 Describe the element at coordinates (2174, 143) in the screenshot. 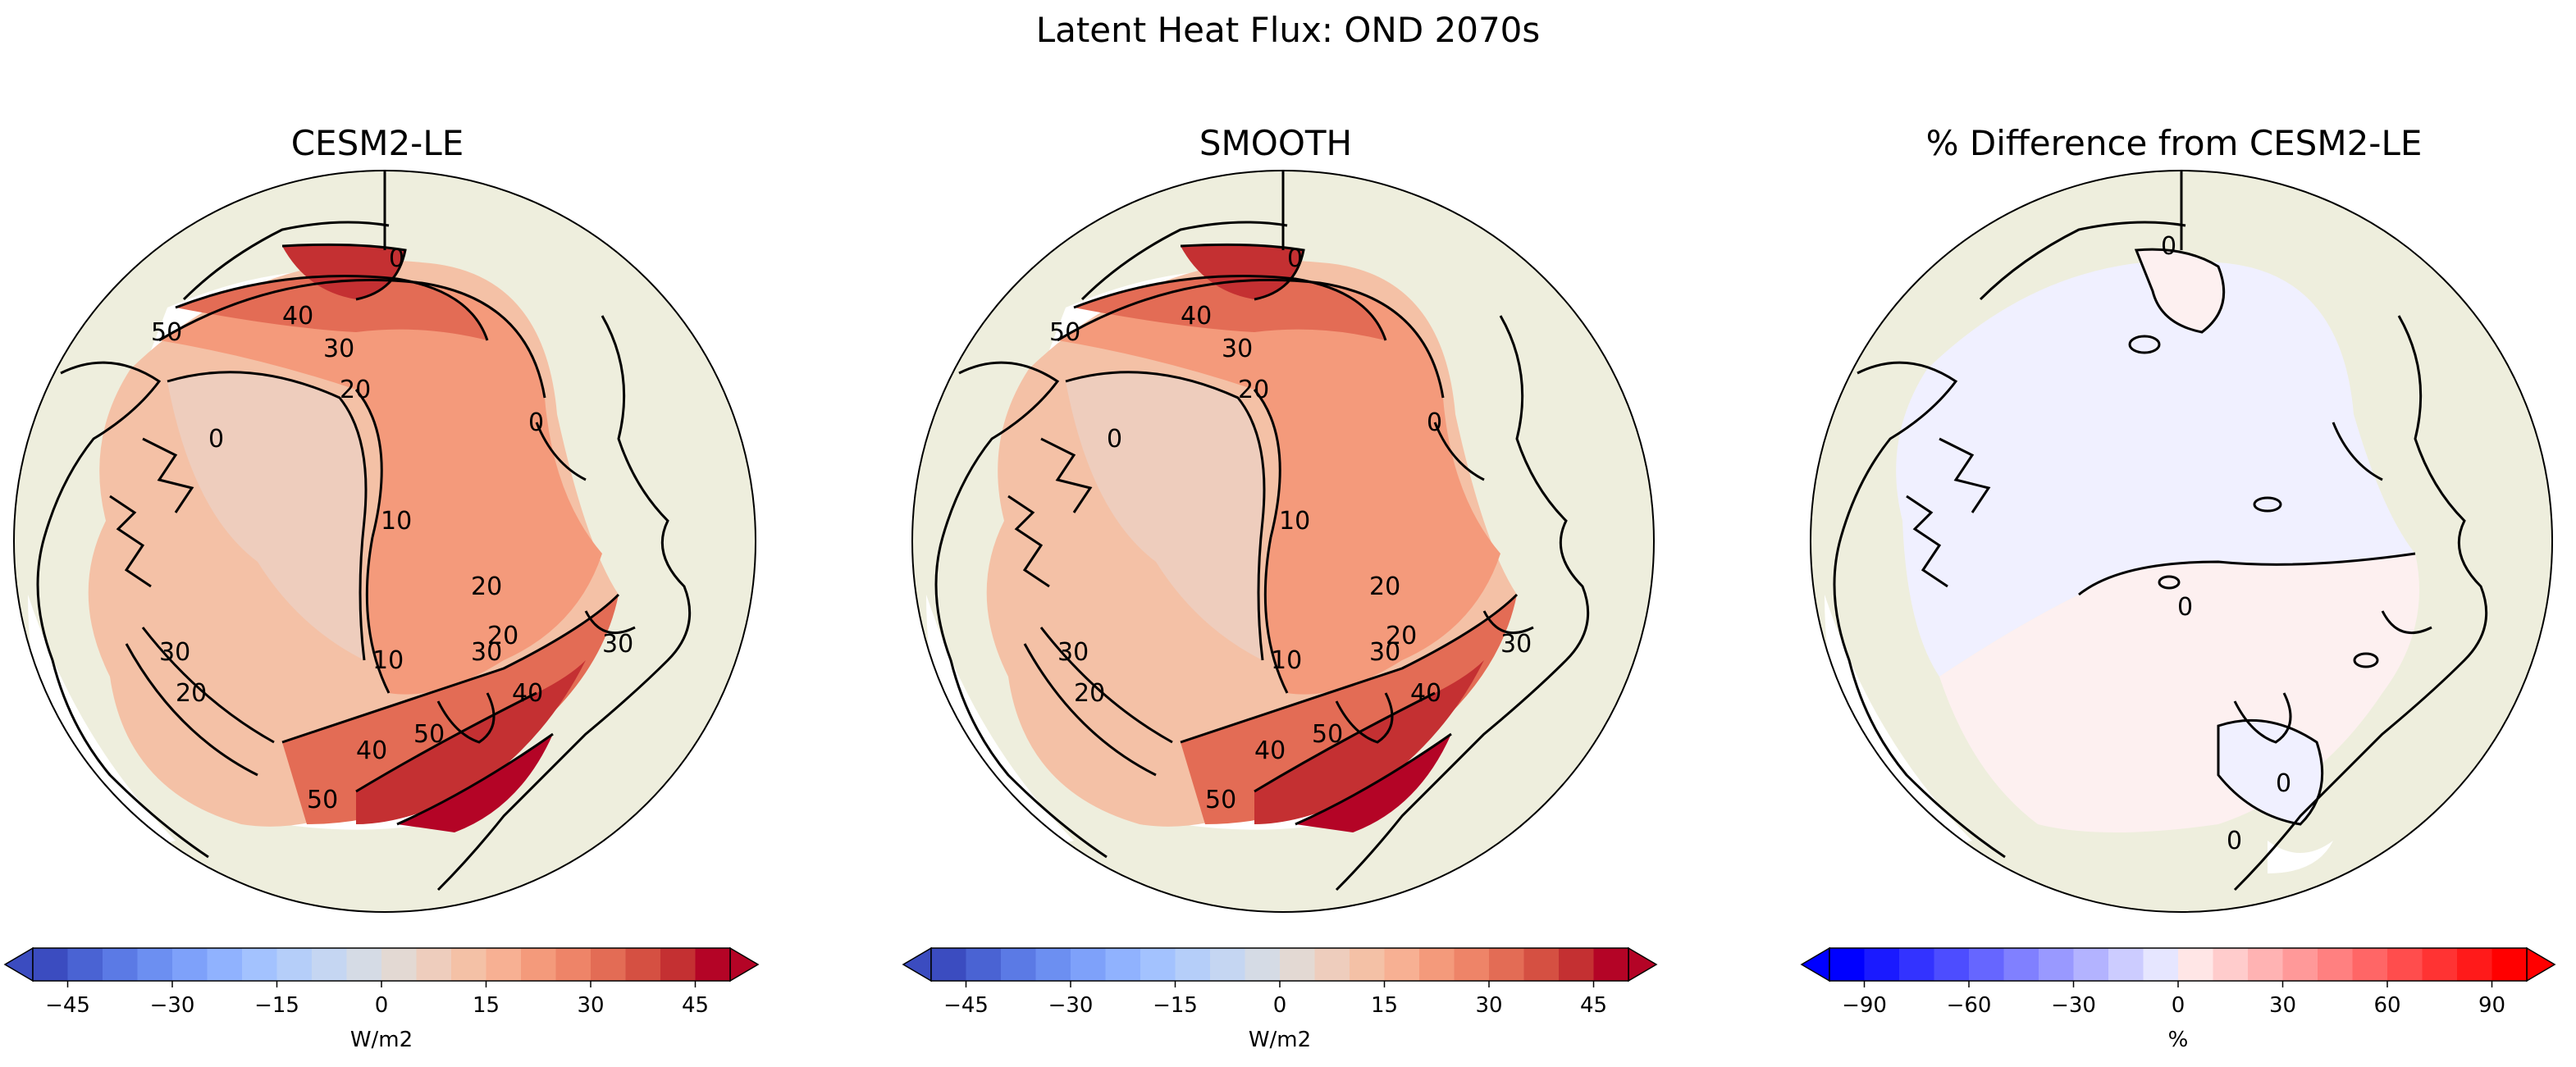

I see `panel-title: % Difference from CESM2-LE` at that location.